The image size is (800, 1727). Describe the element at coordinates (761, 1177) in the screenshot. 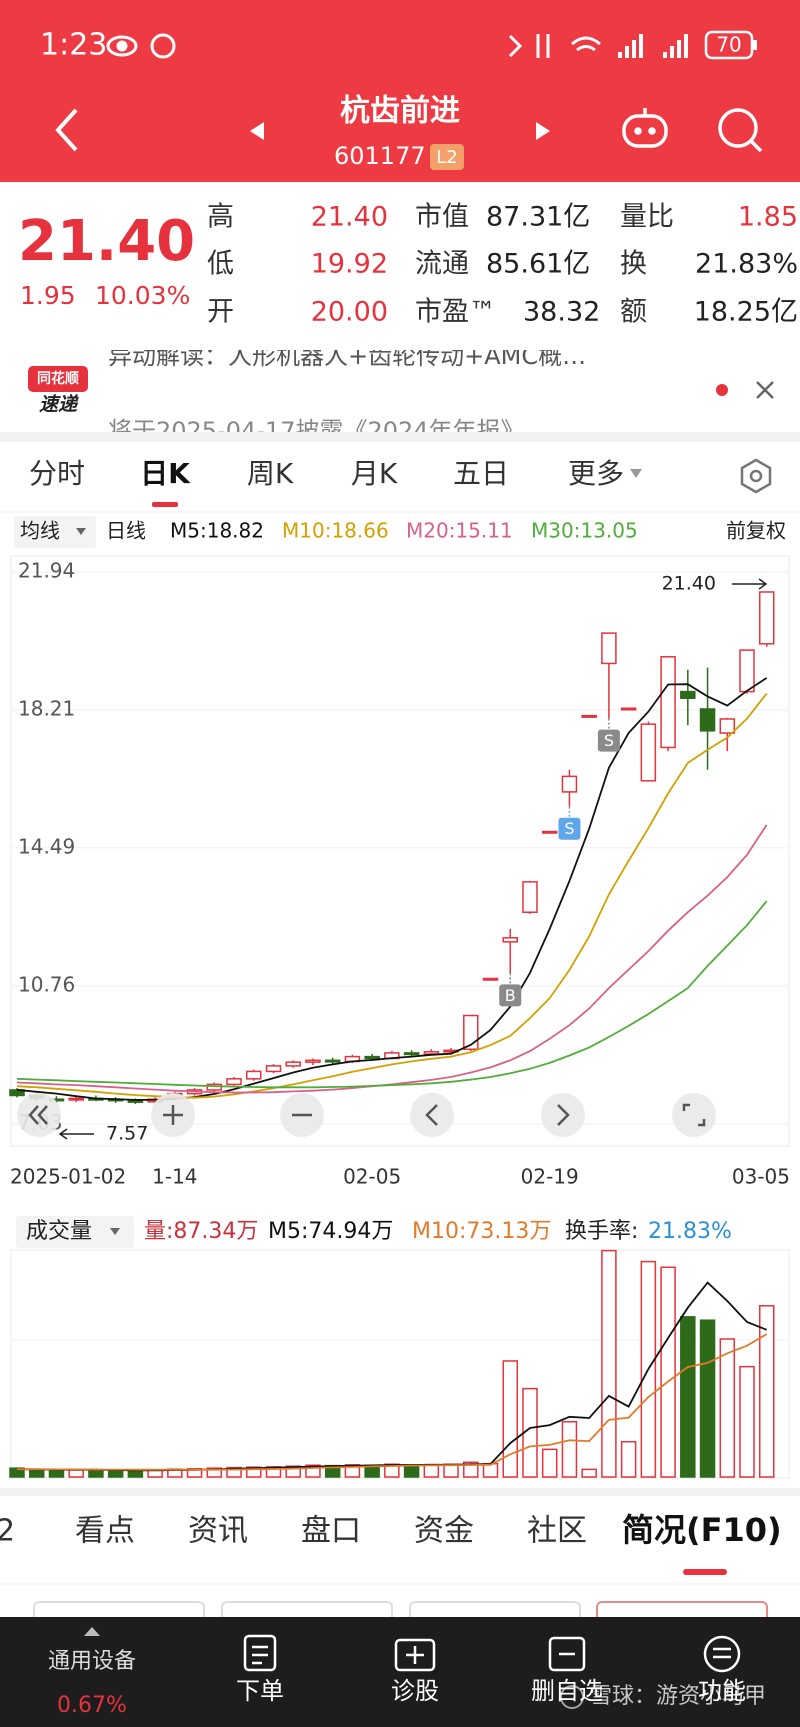

I see `x-tick-label: 03-05` at that location.